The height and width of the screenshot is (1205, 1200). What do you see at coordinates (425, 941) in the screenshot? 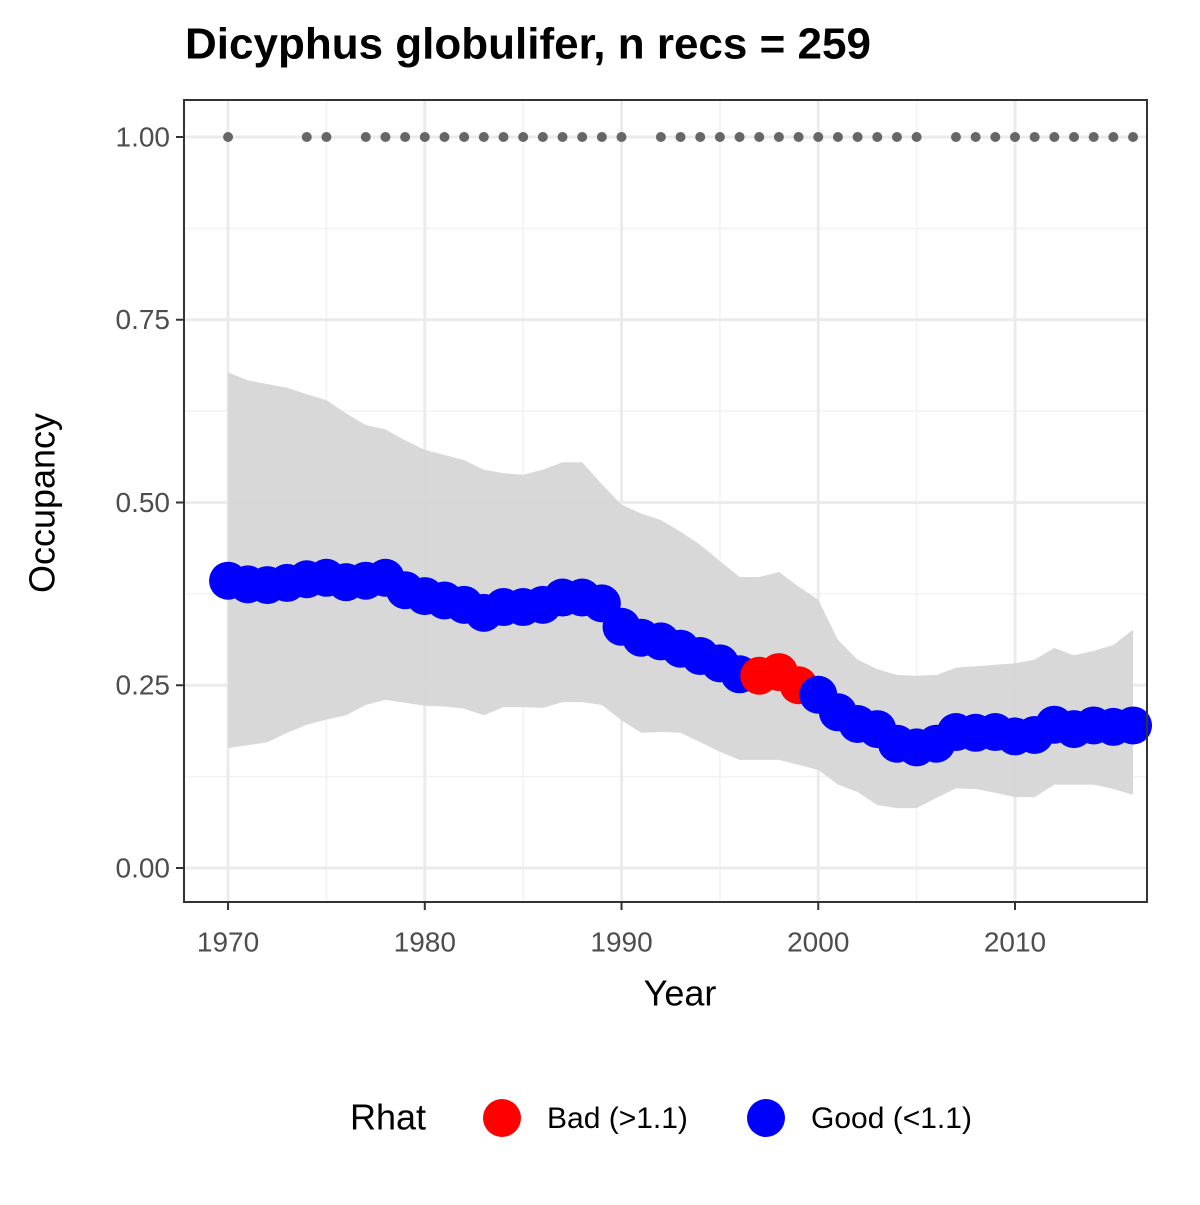
I see `x-tick-label: 1980` at bounding box center [425, 941].